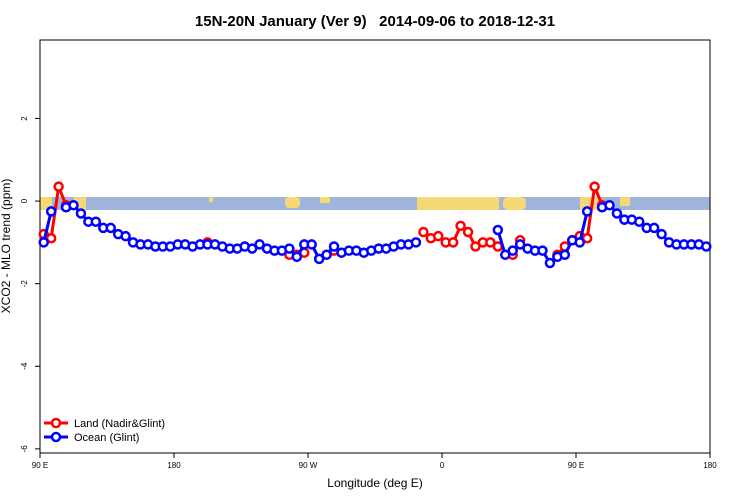  Describe the element at coordinates (6, 246) in the screenshot. I see `y-axis-label: XCO2 - MLO trend (ppm)` at that location.